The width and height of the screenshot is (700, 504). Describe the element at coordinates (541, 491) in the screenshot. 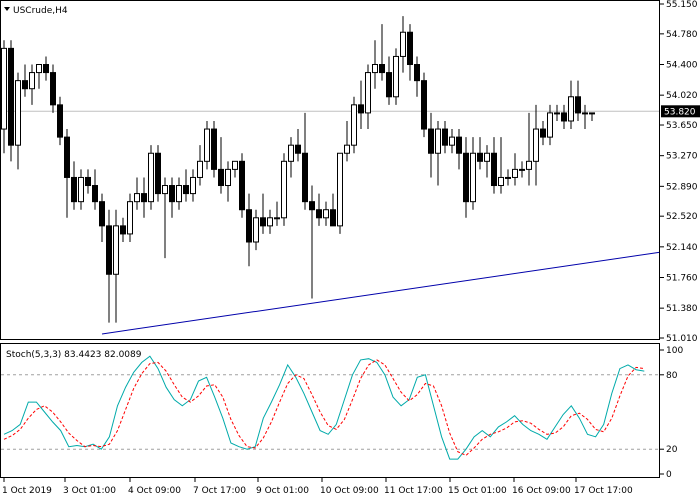

I see `time-tick-label: 16 Oct 09:00` at that location.